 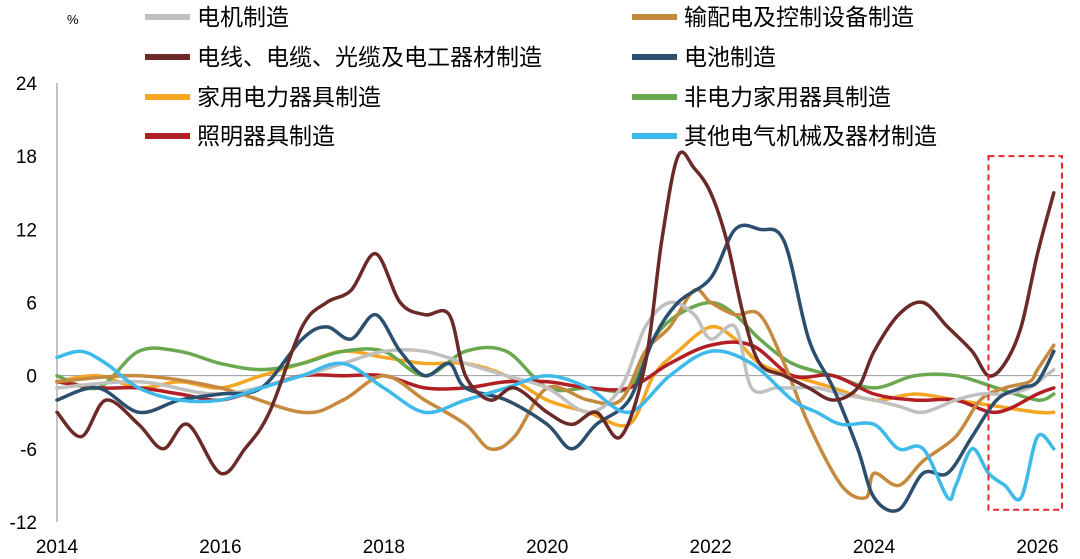 I want to click on x-tick-label: 2014, so click(x=57, y=547).